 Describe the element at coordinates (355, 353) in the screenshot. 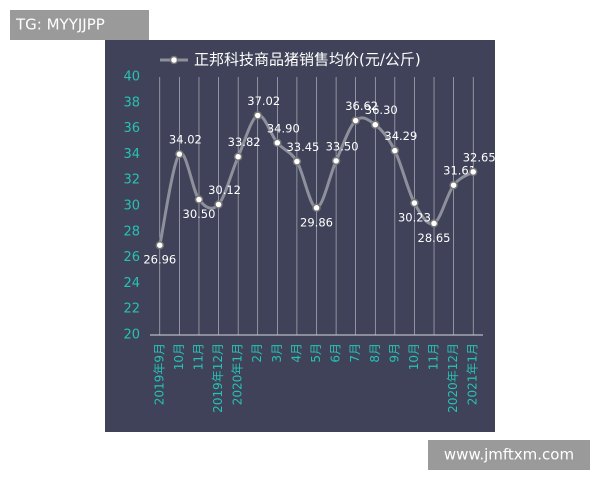

I see `x-tick-label: 7月` at that location.